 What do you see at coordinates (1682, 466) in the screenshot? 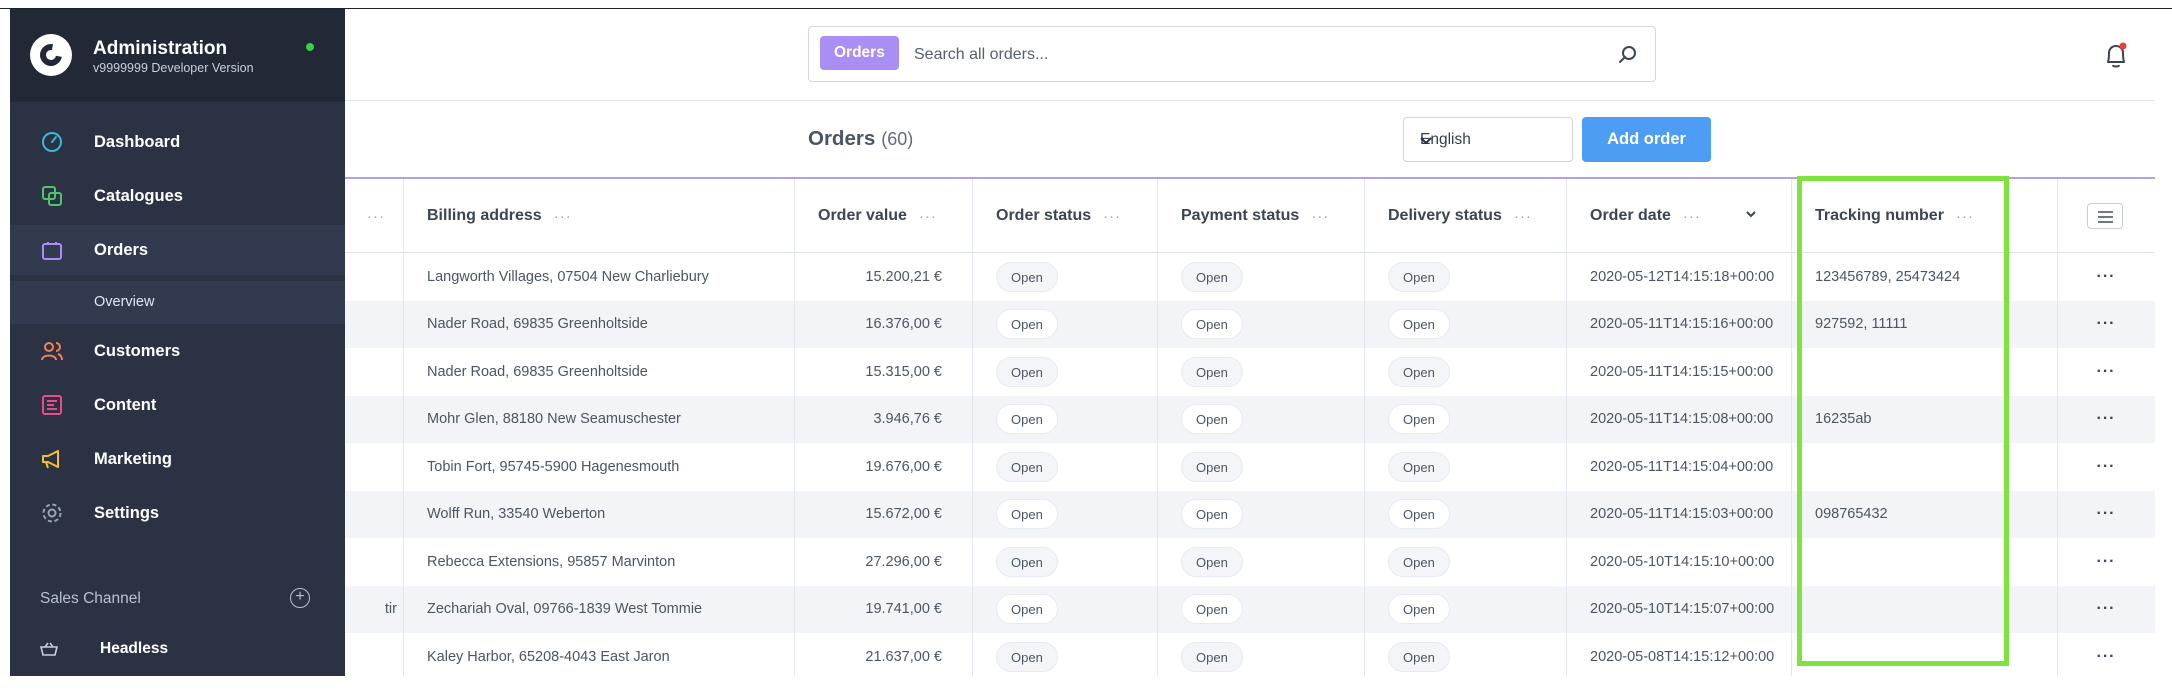
I see `cell-order-date-text: 2020-05-11T14:15:04+00:00` at bounding box center [1682, 466].